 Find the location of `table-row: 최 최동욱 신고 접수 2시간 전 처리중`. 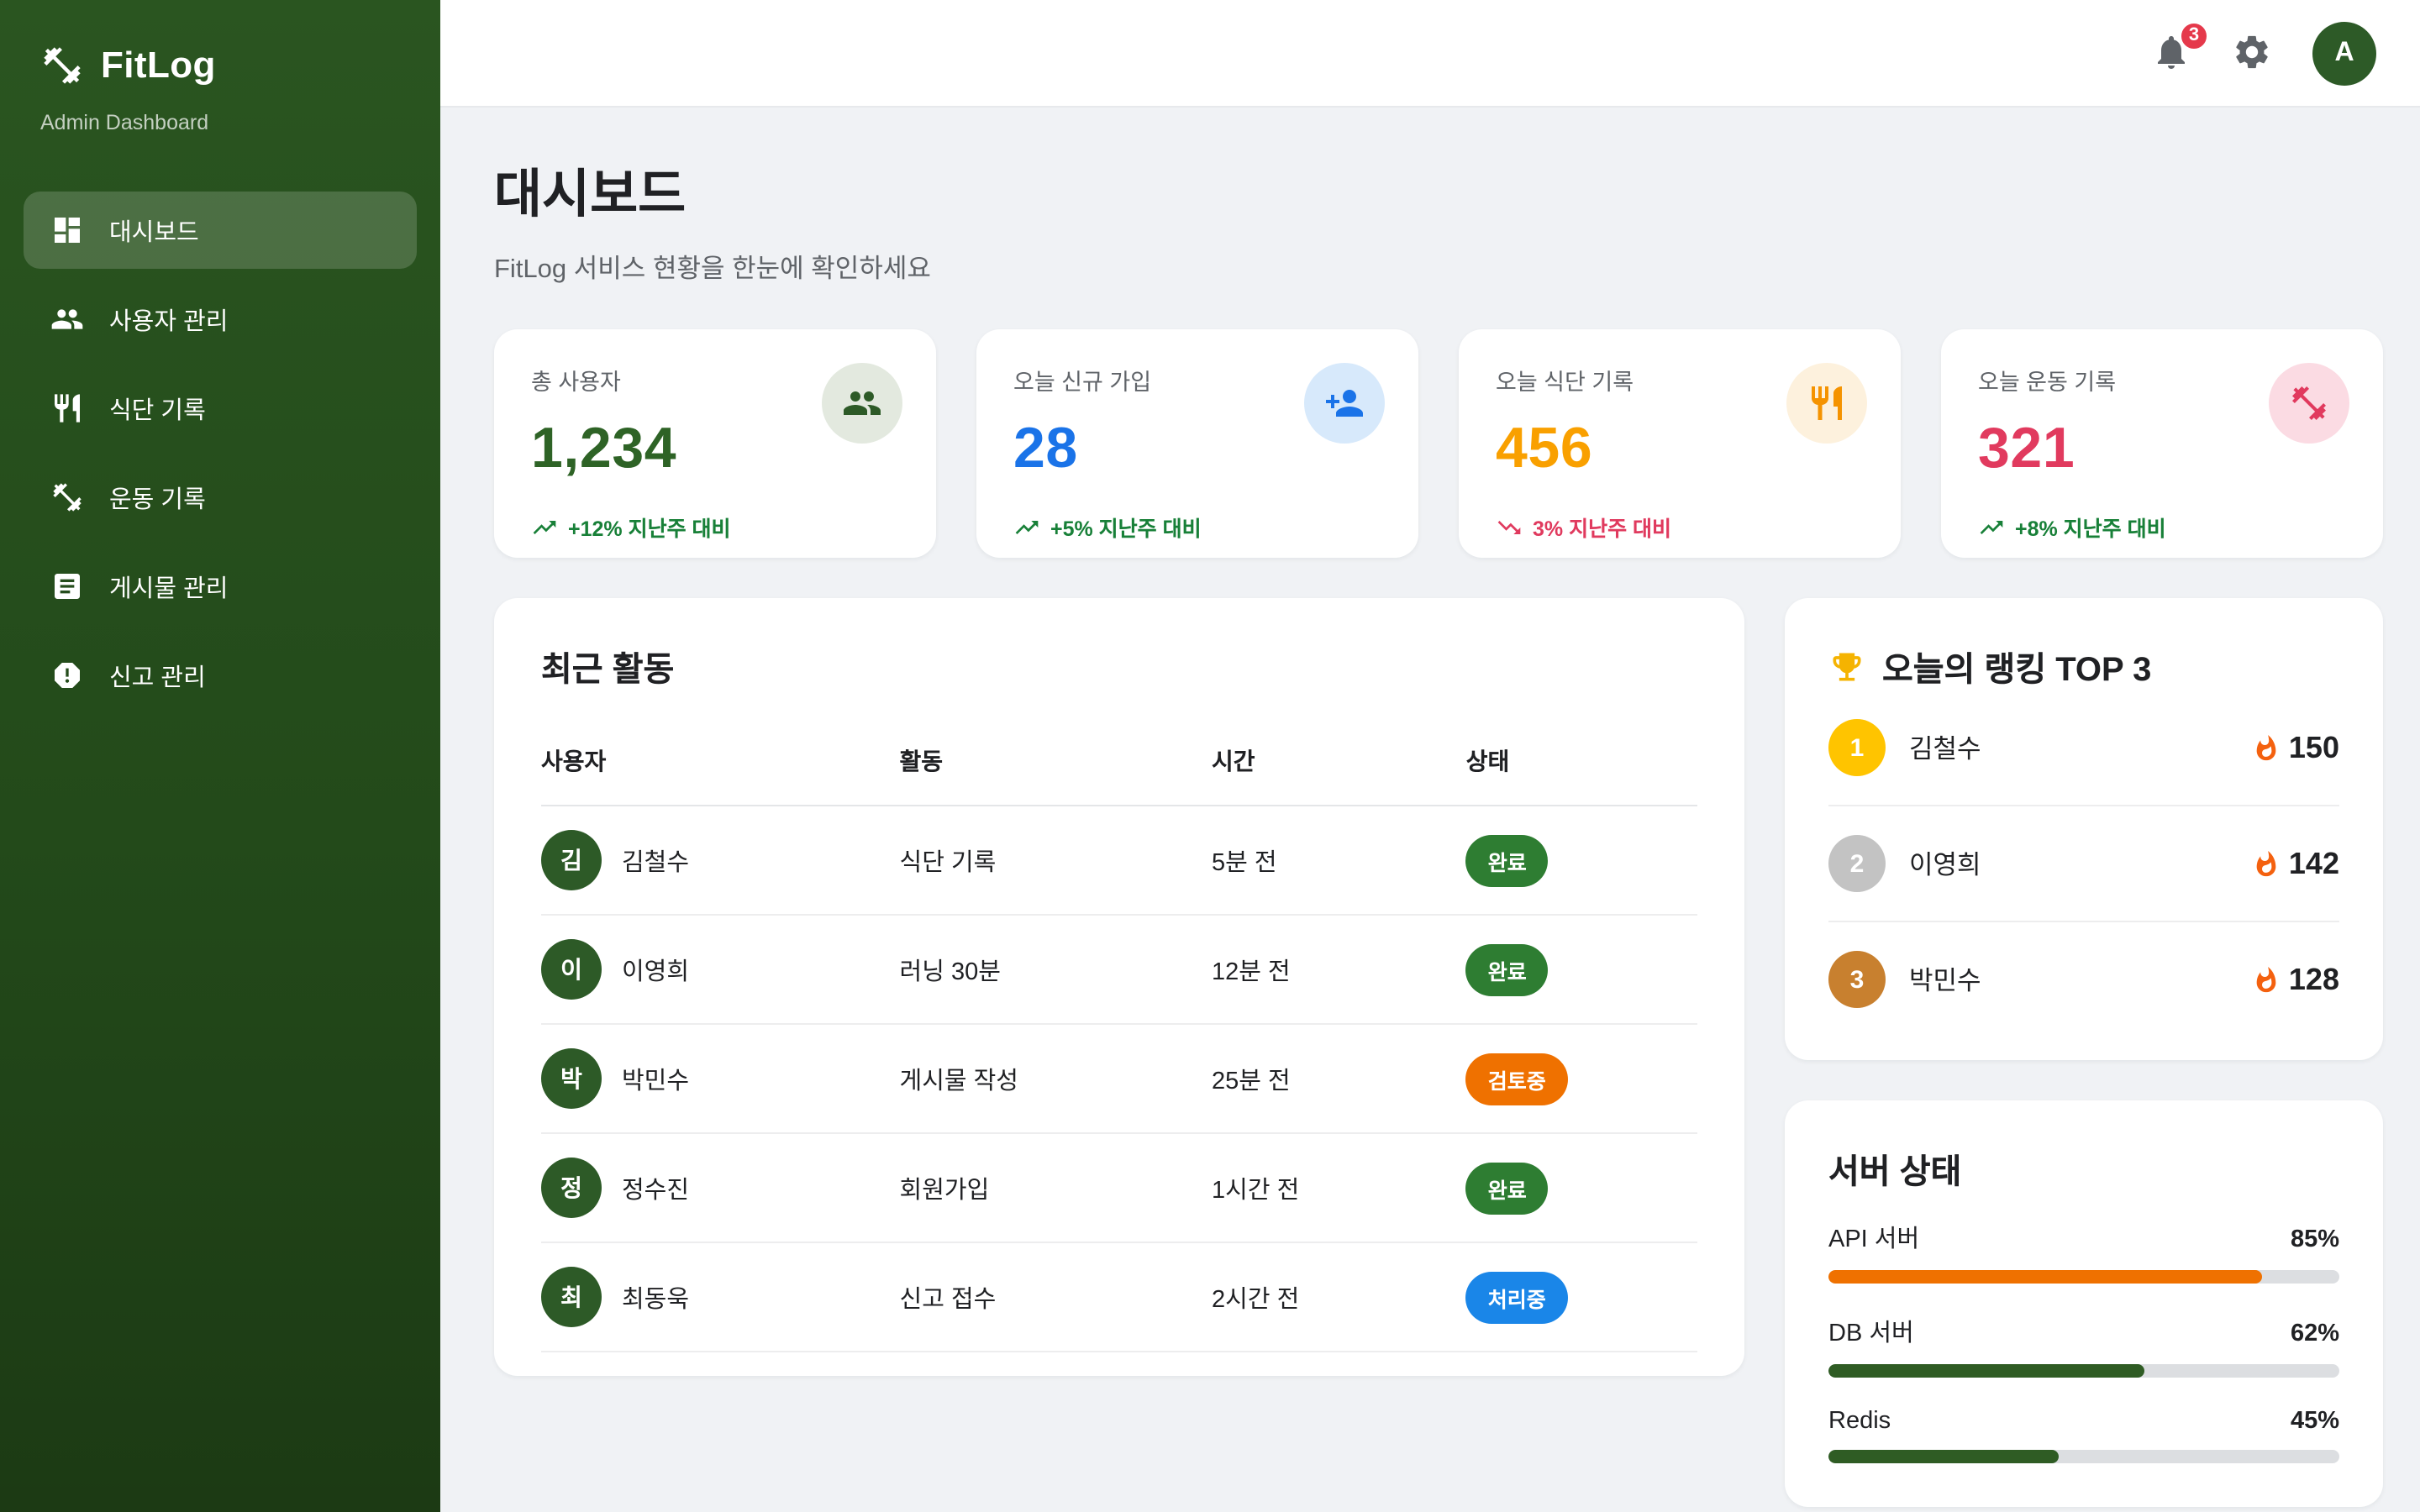

table-row: 최 최동욱 신고 접수 2시간 전 처리중 is located at coordinates (1119, 1297).